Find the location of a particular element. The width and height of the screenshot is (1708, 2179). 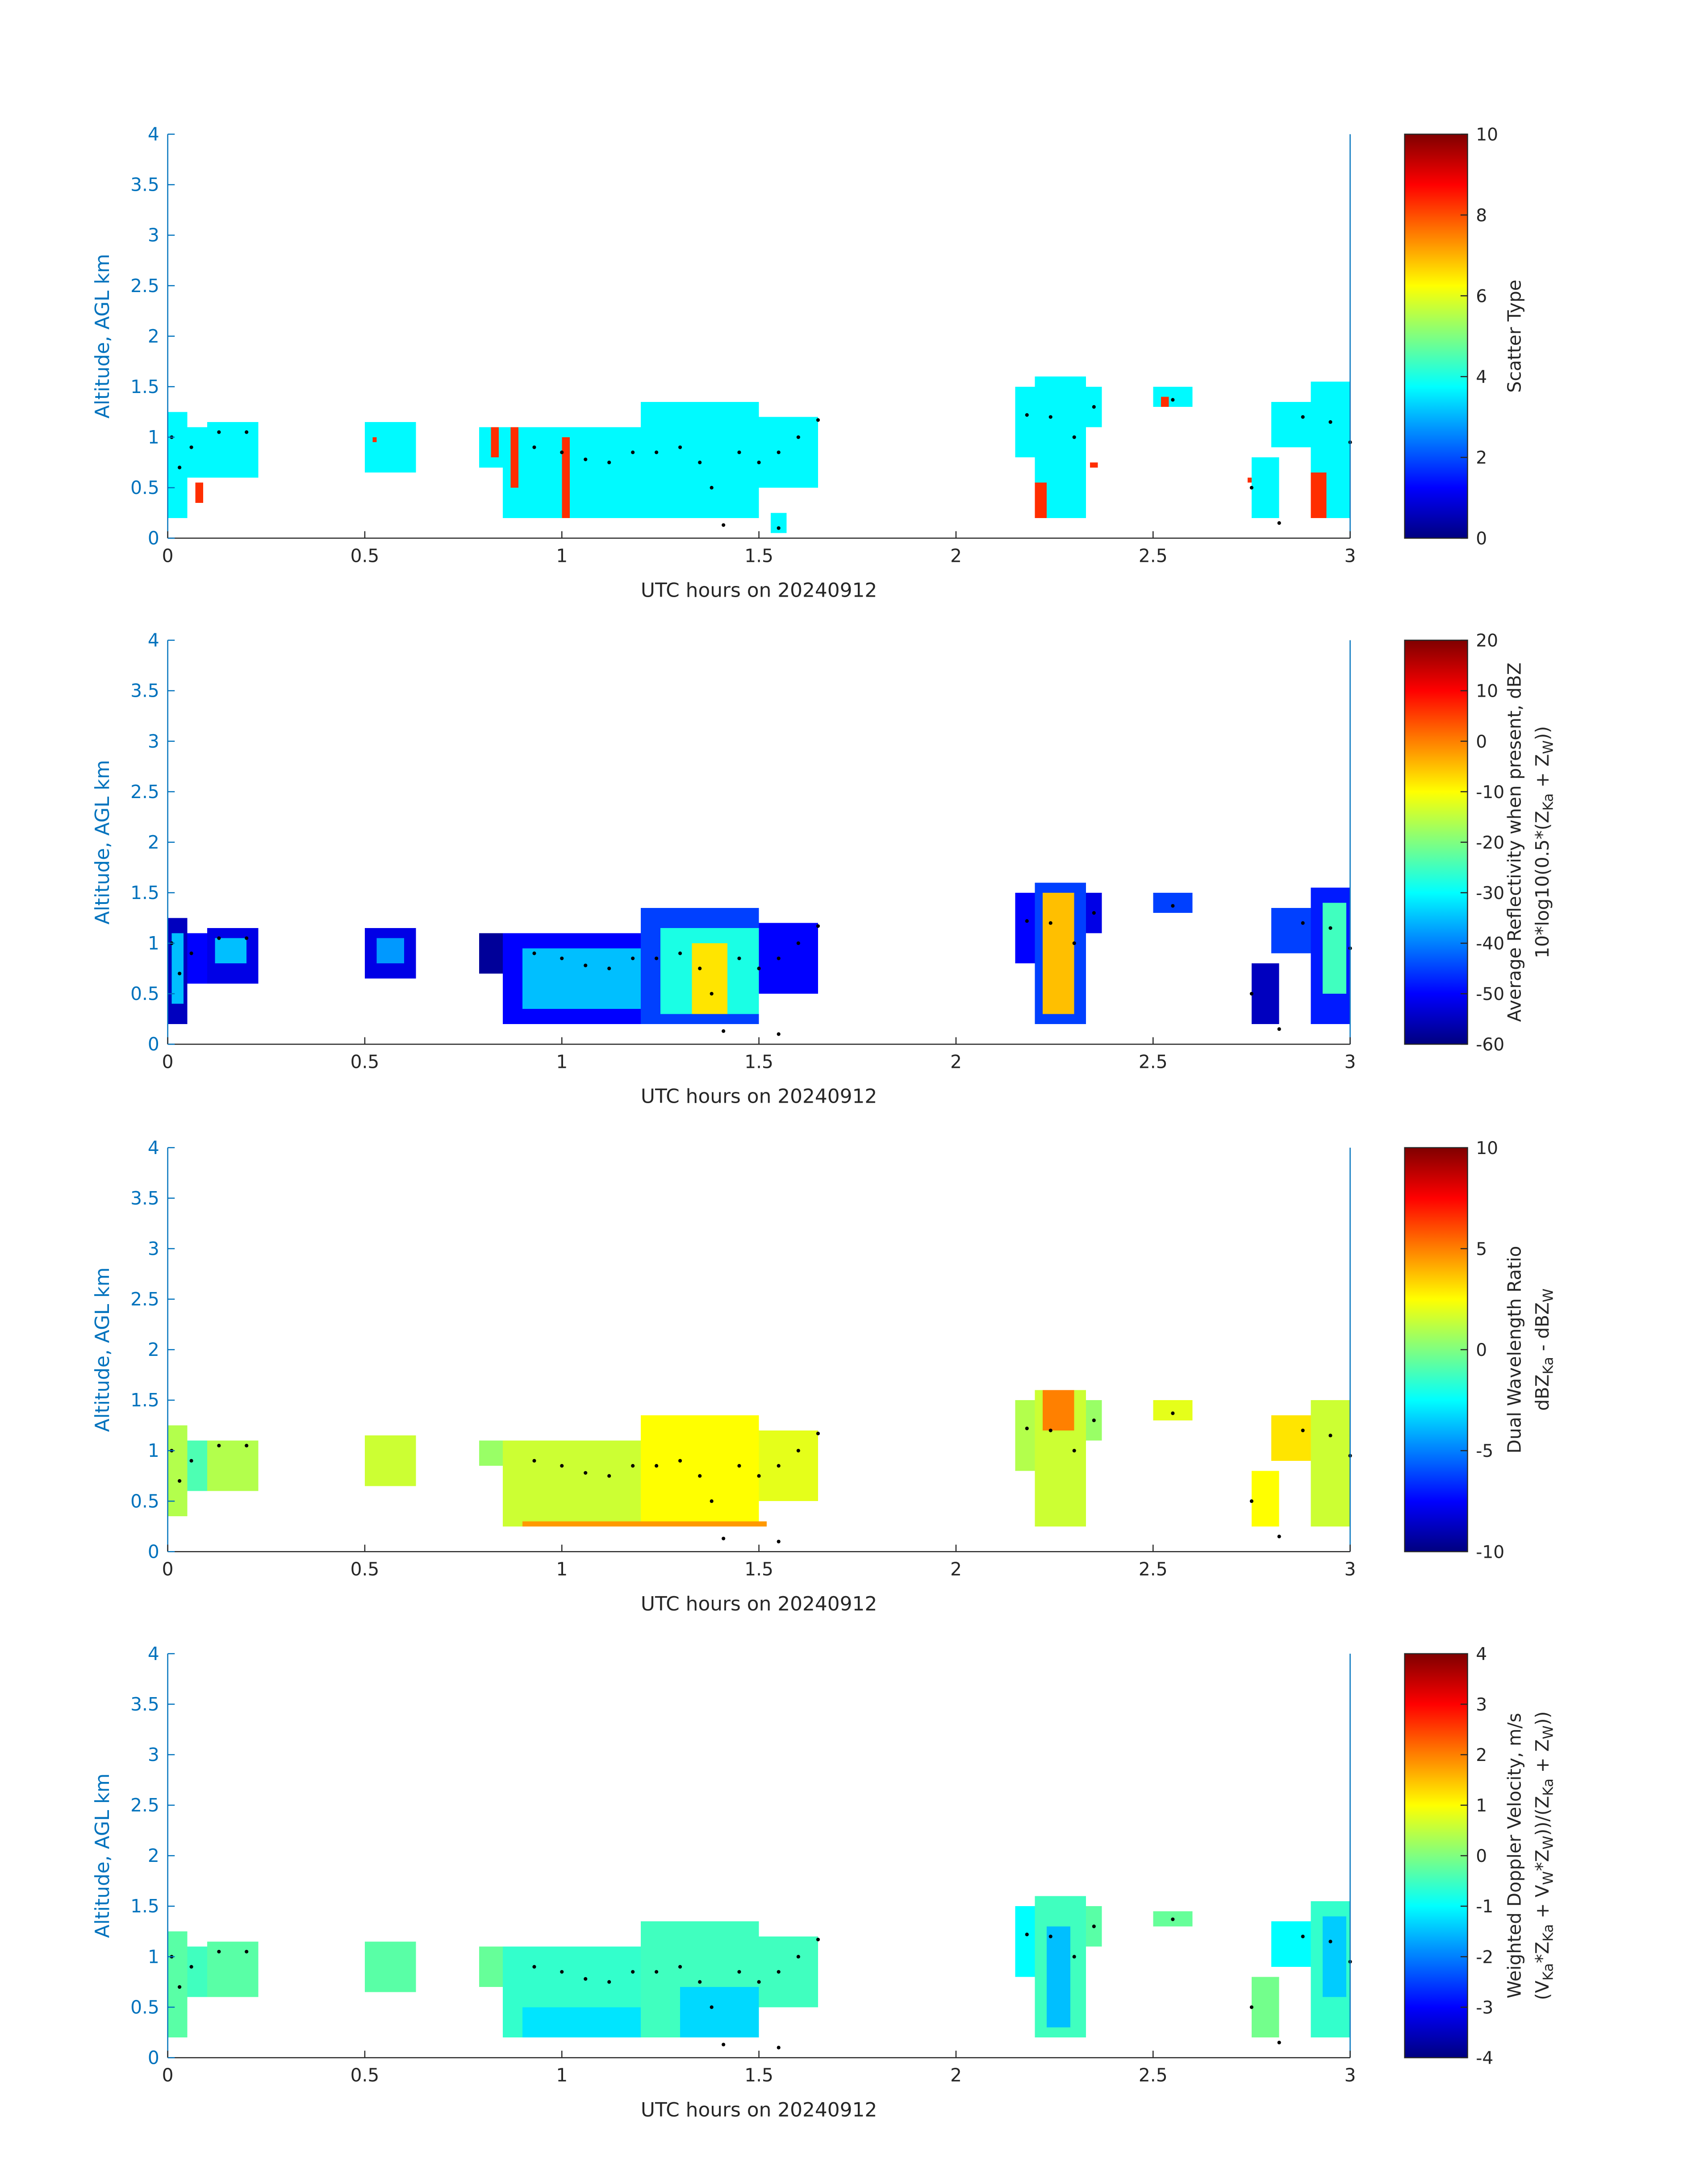

label-text: Weighted Doppler Velocity, m/s is located at coordinates (1514, 1856).